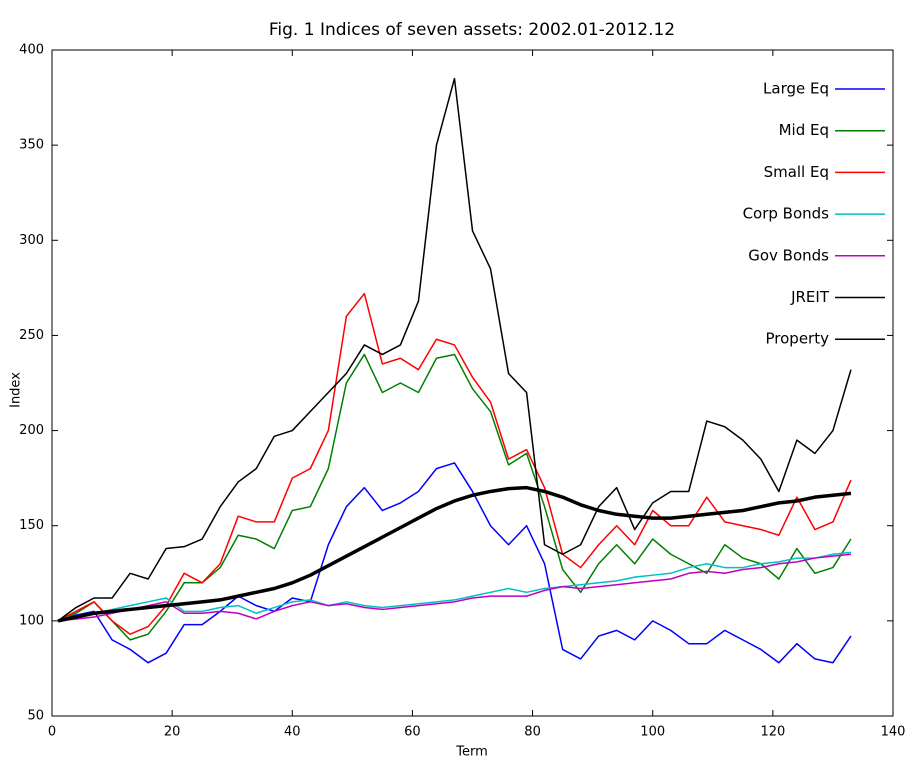 Image resolution: width=912 pixels, height=760 pixels. I want to click on x-tick-label: 40, so click(292, 732).